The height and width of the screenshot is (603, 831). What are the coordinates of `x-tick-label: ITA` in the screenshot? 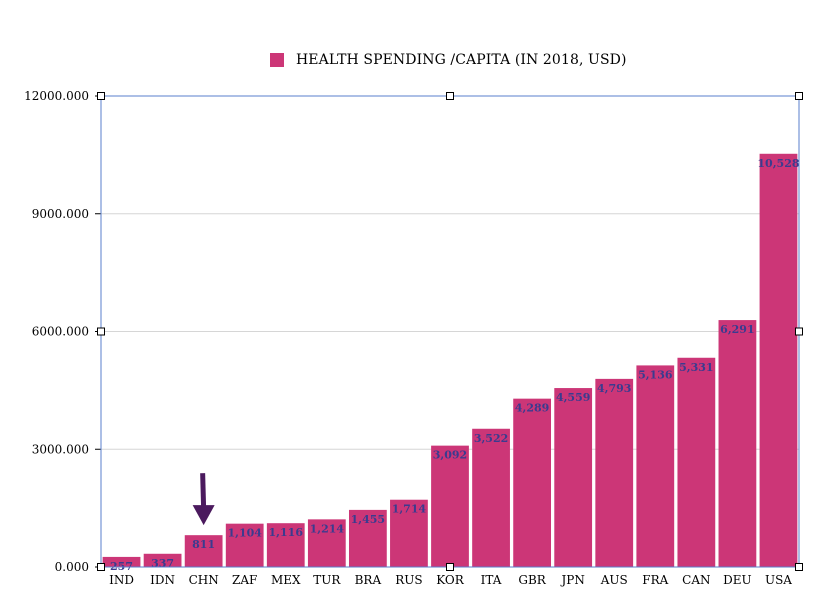 It's located at (491, 580).